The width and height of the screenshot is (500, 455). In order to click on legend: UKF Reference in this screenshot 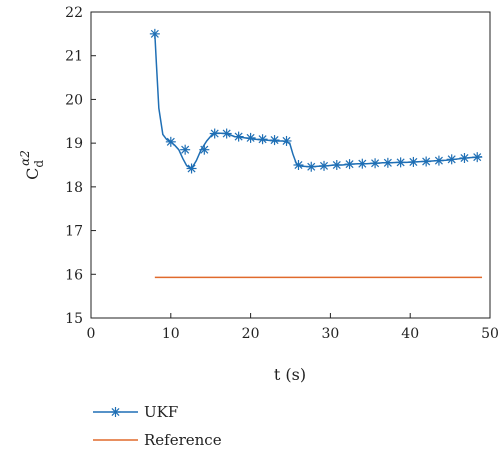, I will do `click(157, 426)`.